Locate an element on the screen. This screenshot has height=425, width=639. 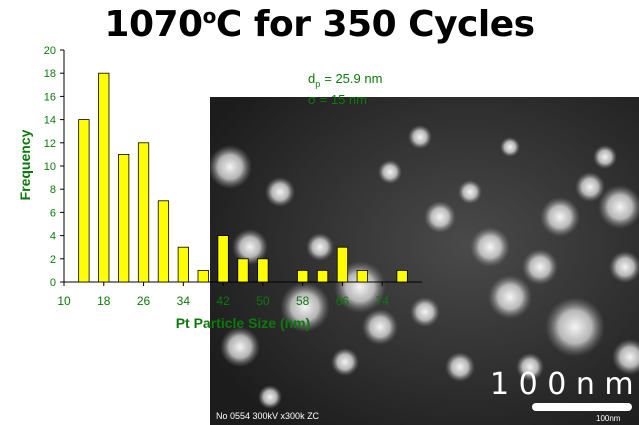
x-tick-label: 66 is located at coordinates (343, 301).